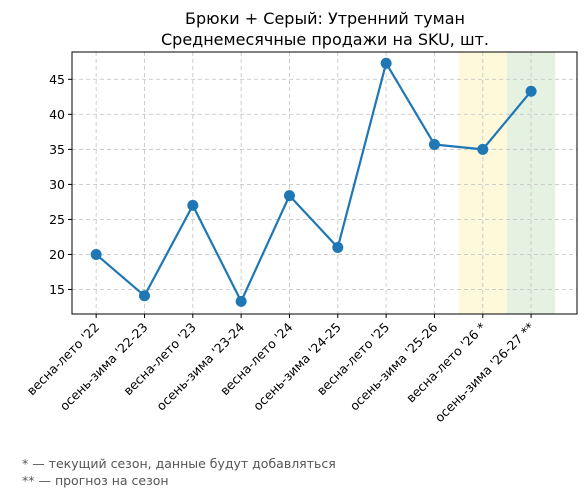 The width and height of the screenshot is (588, 497). I want to click on y-tick-label: 40, so click(57, 114).